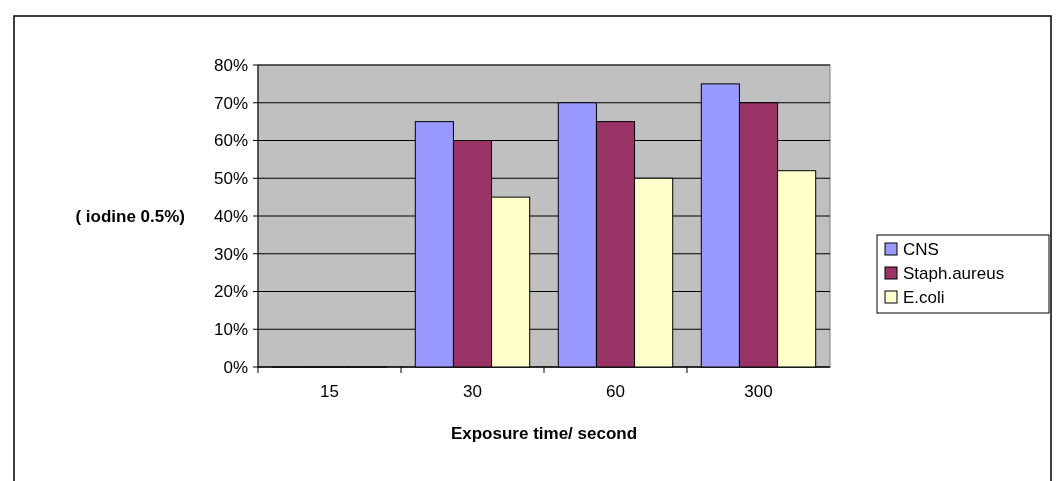 The height and width of the screenshot is (481, 1057). Describe the element at coordinates (230, 179) in the screenshot. I see `y-tick-label: 50%` at that location.